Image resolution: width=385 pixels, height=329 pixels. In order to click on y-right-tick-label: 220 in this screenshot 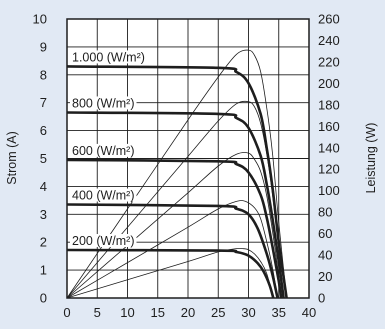, I will do `click(329, 61)`.